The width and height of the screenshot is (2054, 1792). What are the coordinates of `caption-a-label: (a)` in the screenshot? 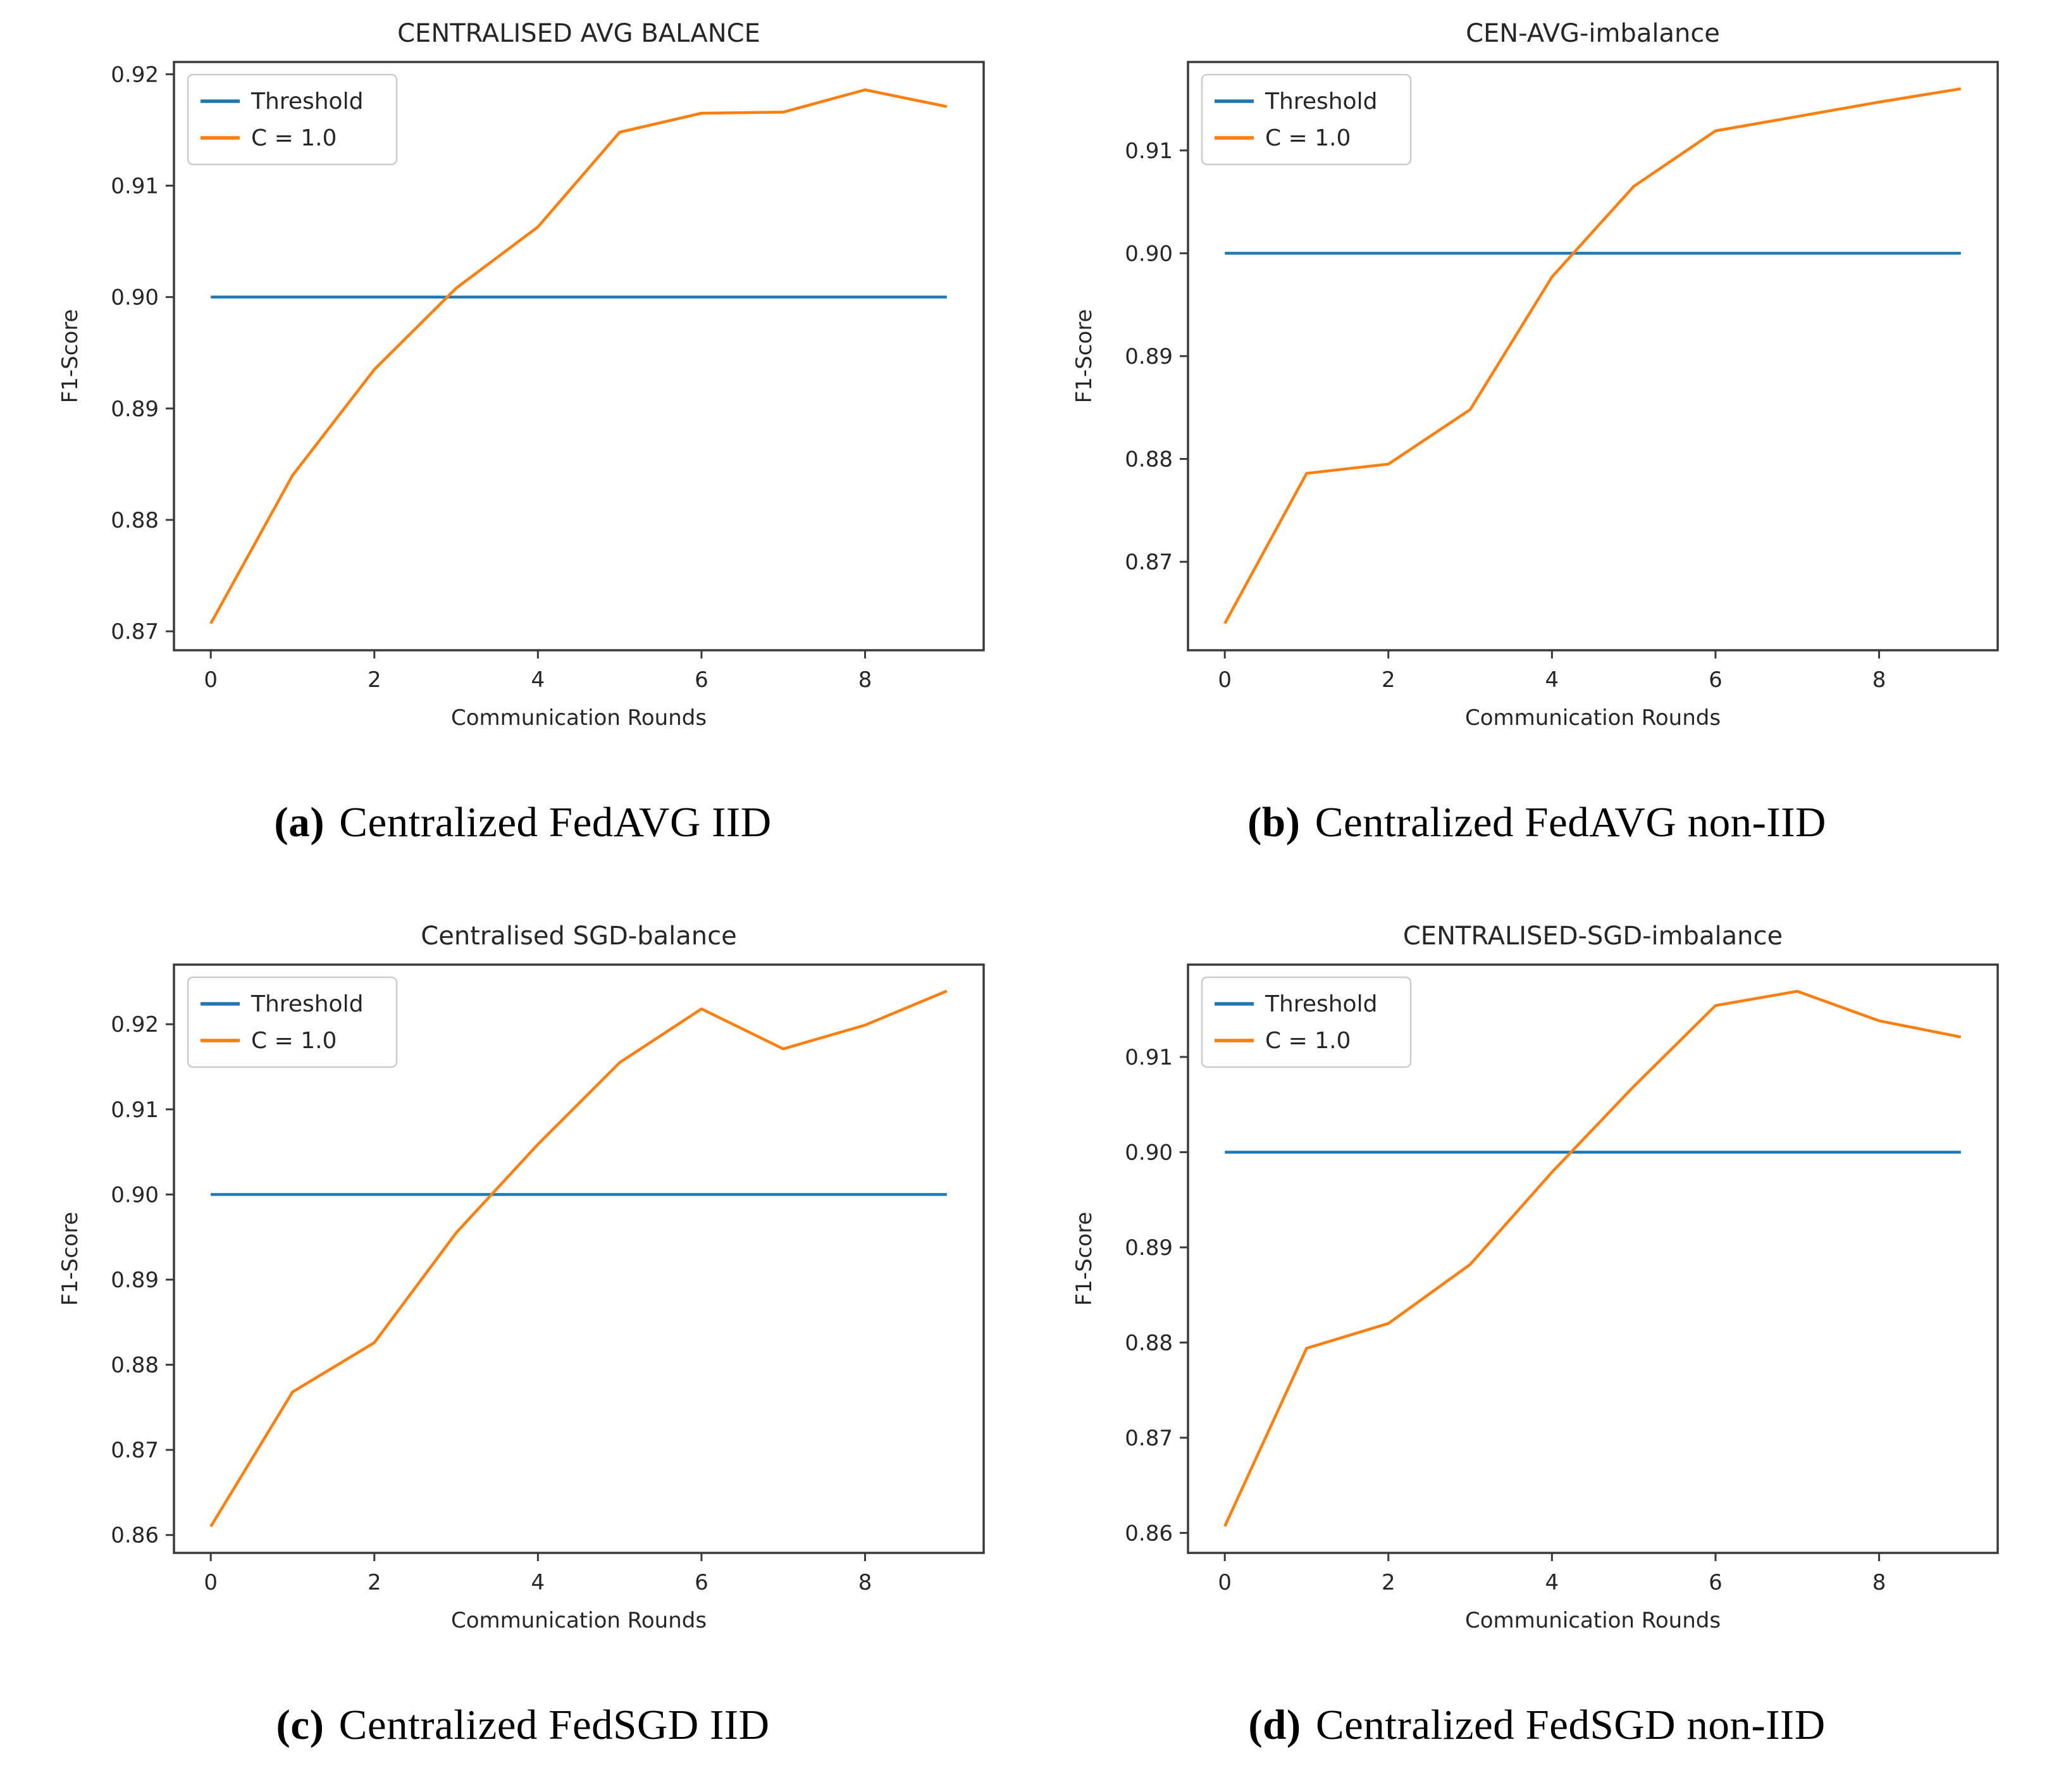 It's located at (299, 822).